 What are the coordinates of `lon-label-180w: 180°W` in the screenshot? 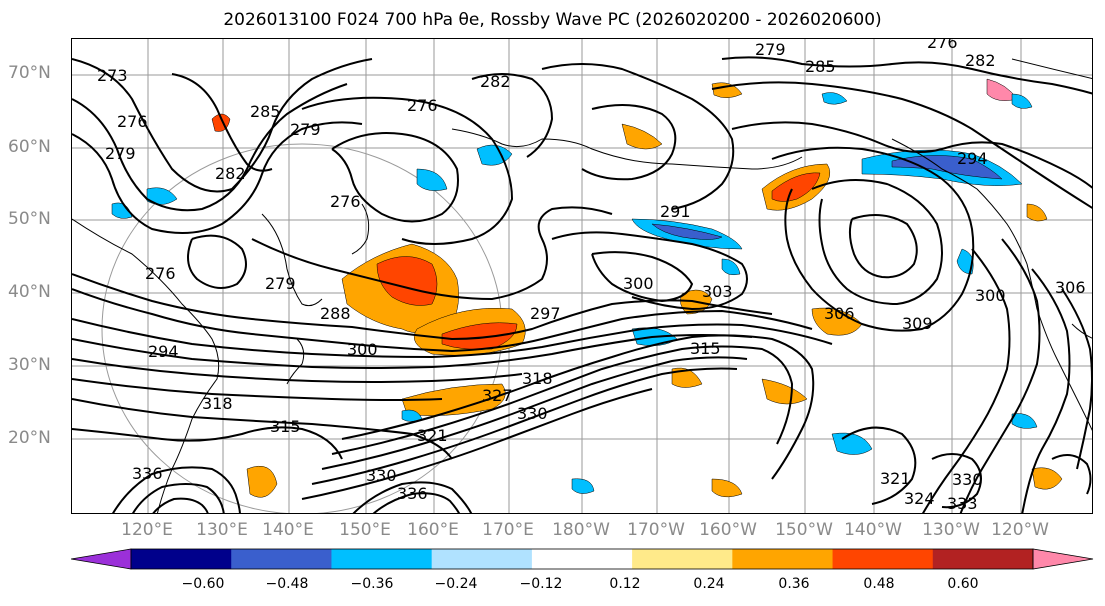 It's located at (581, 530).